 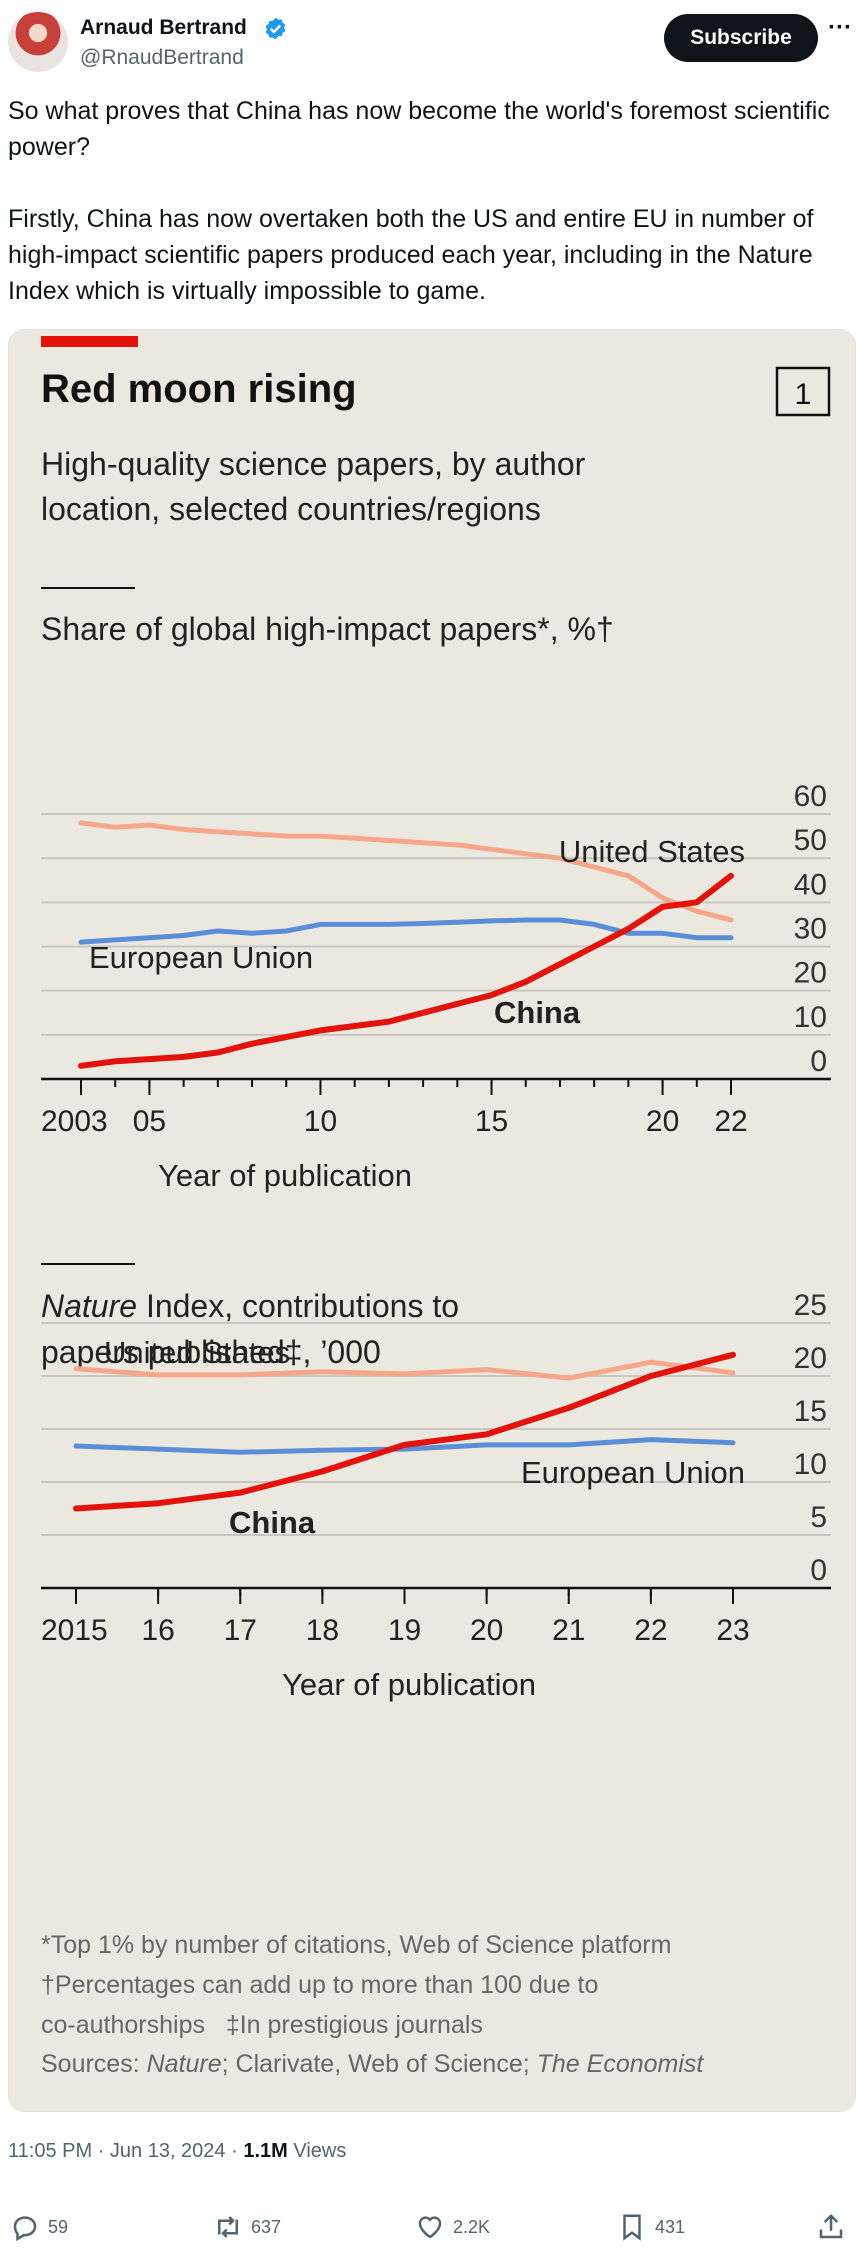 What do you see at coordinates (266, 2226) in the screenshot?
I see `repost-count: 637` at bounding box center [266, 2226].